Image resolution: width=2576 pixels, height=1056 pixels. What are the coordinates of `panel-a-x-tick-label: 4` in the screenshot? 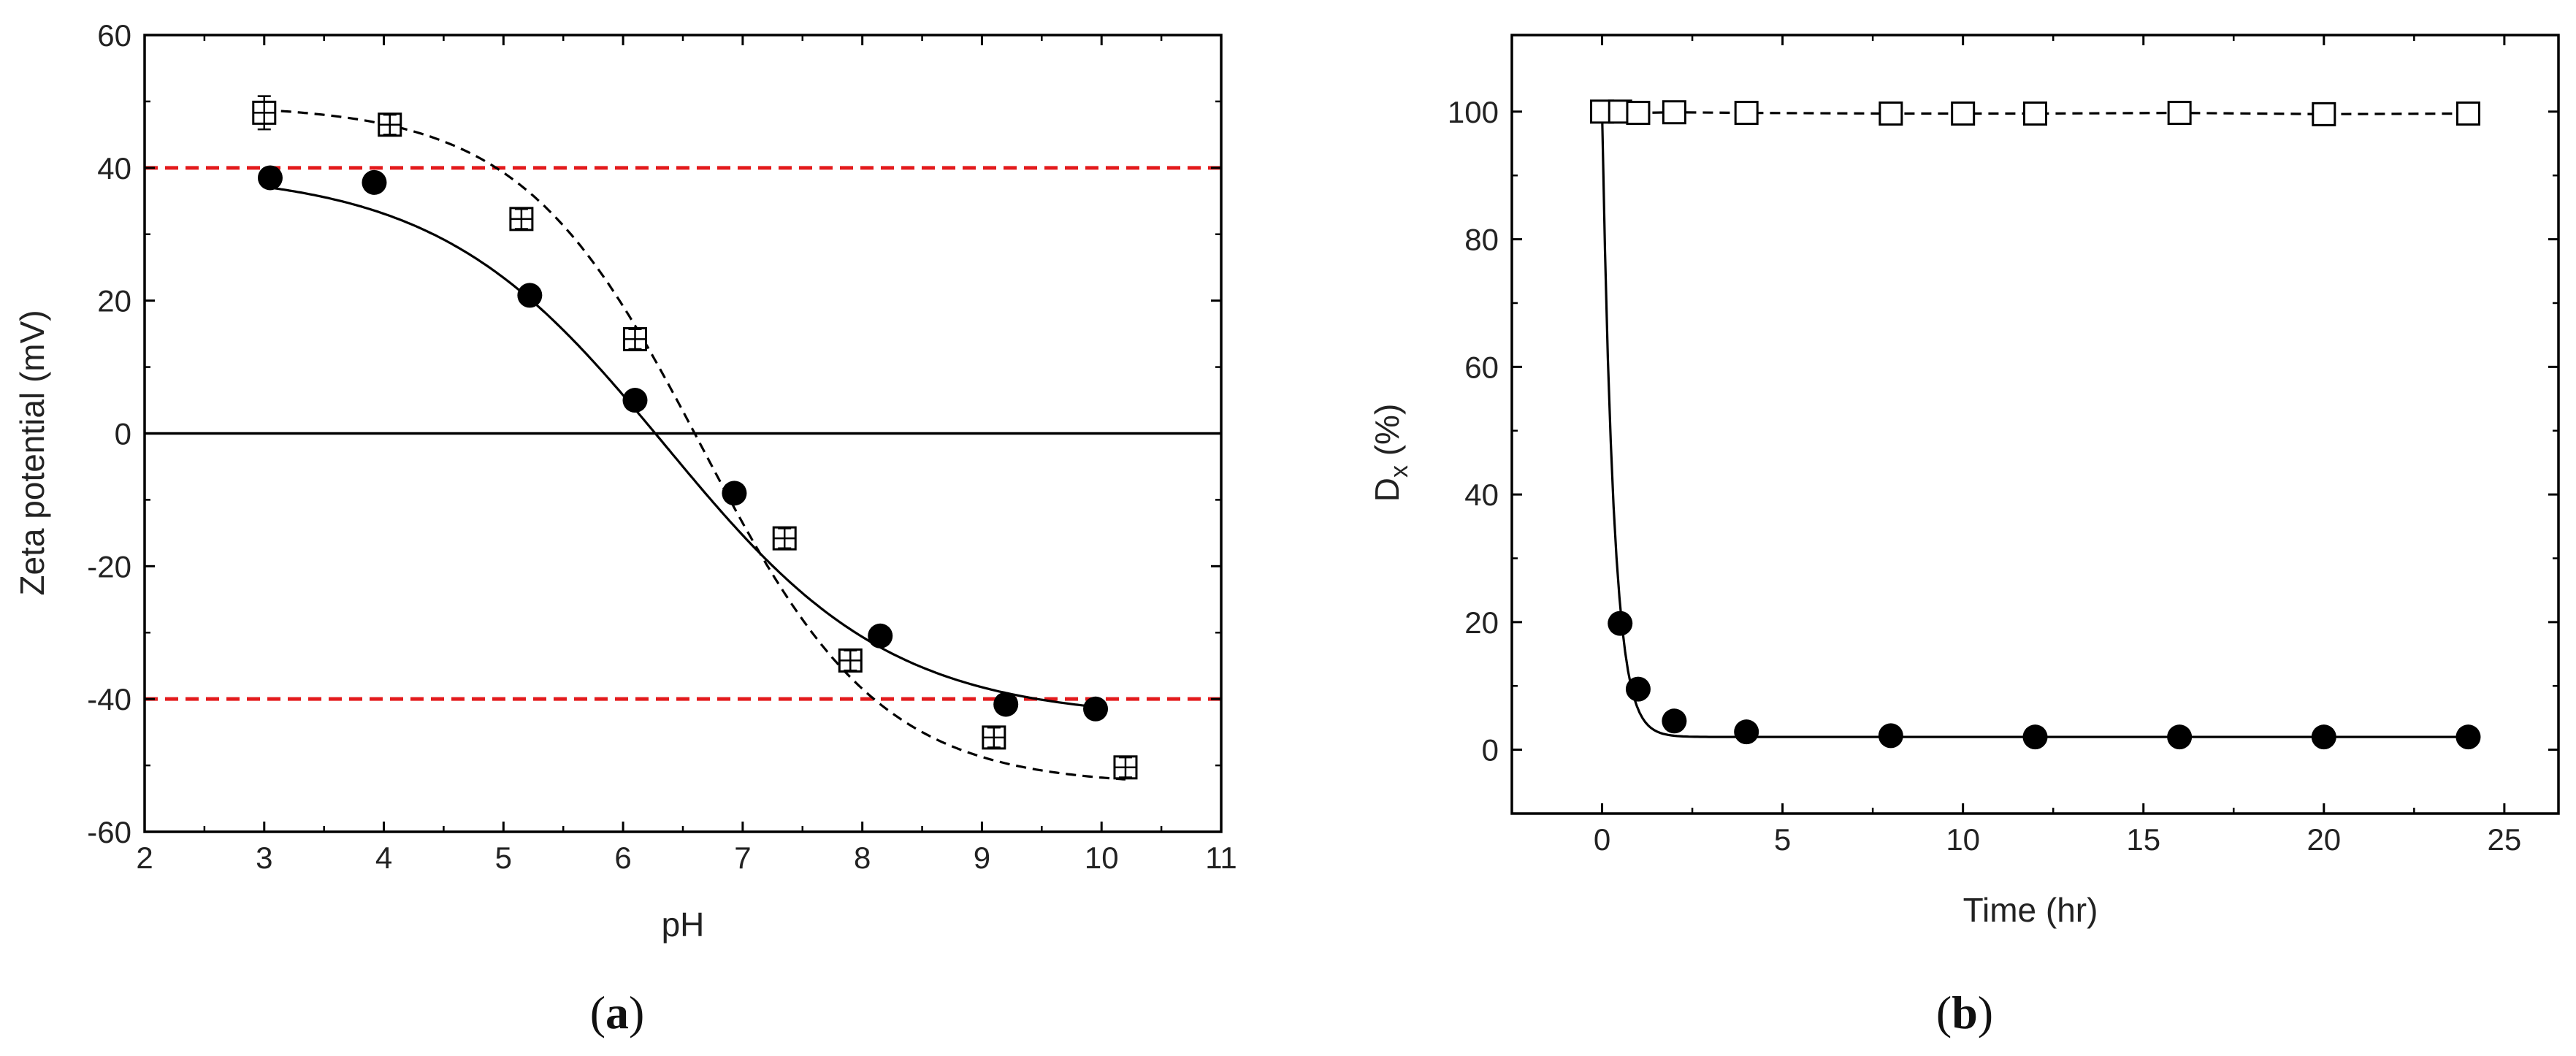 It's located at (383, 858).